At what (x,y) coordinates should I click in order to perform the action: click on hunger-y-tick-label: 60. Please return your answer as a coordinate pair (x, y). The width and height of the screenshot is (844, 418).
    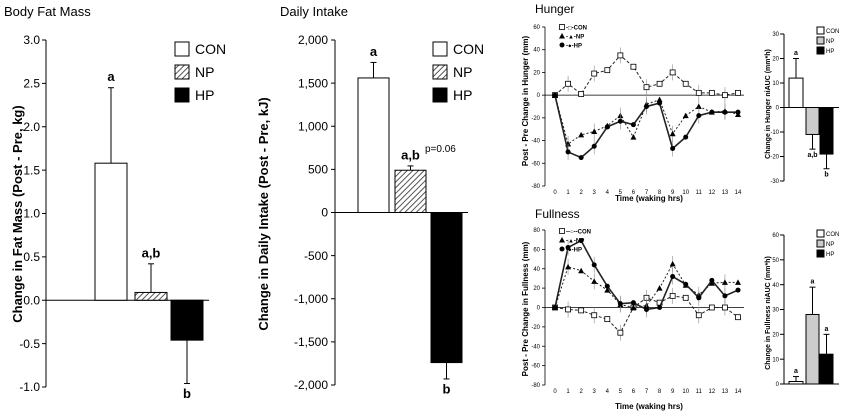
    Looking at the image, I should click on (536, 28).